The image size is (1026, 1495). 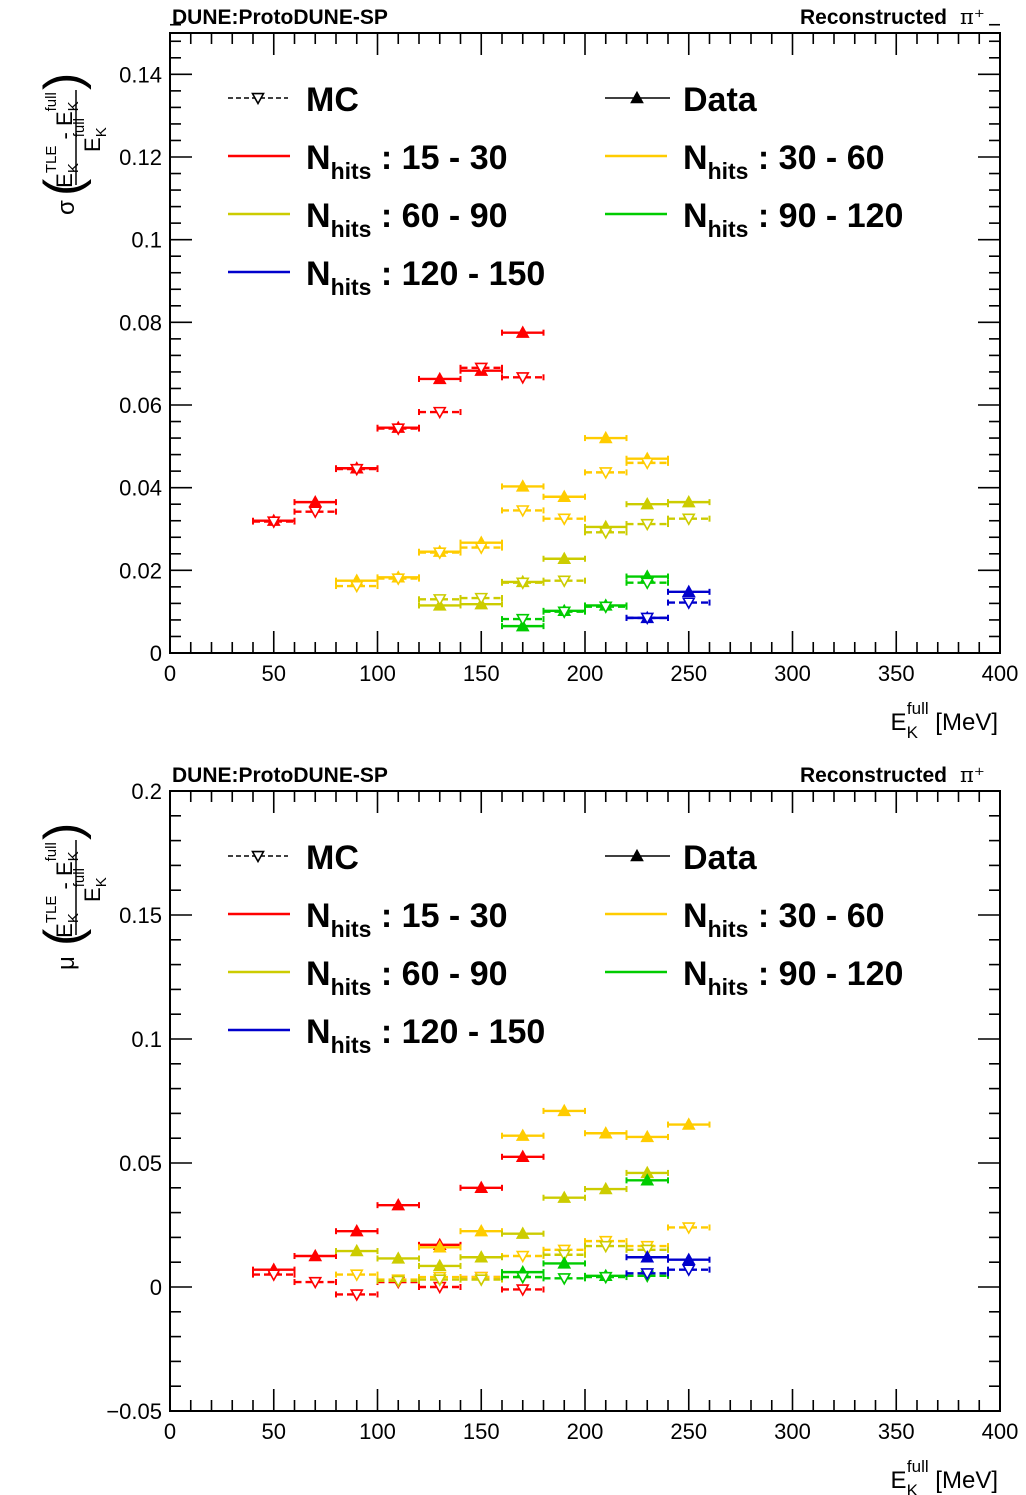 What do you see at coordinates (377, 1431) in the screenshot?
I see `x-tick-label: 100` at bounding box center [377, 1431].